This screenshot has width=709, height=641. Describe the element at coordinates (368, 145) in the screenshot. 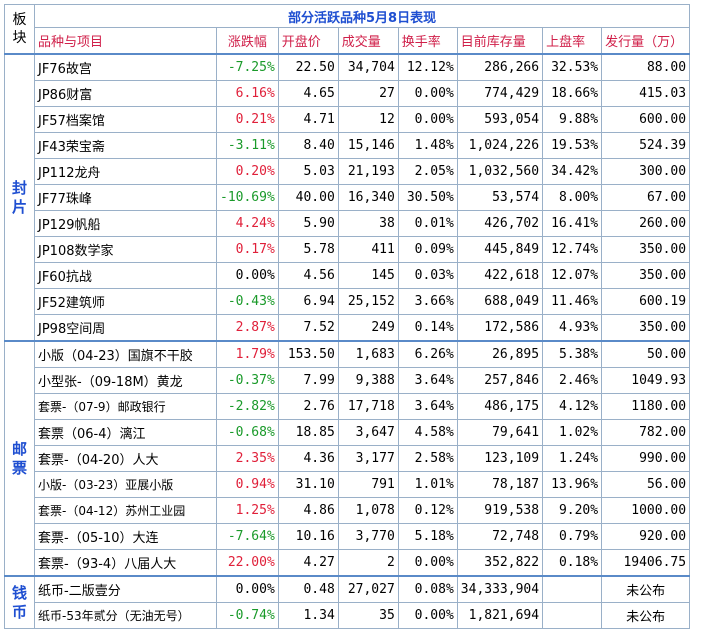

I see `volume-cell: 15,146` at that location.